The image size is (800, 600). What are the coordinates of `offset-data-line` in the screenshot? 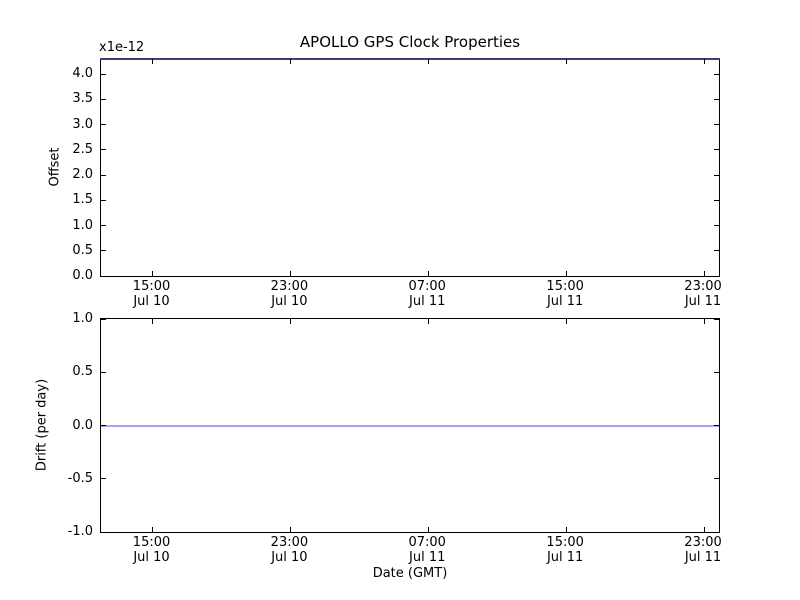 It's located at (410, 59).